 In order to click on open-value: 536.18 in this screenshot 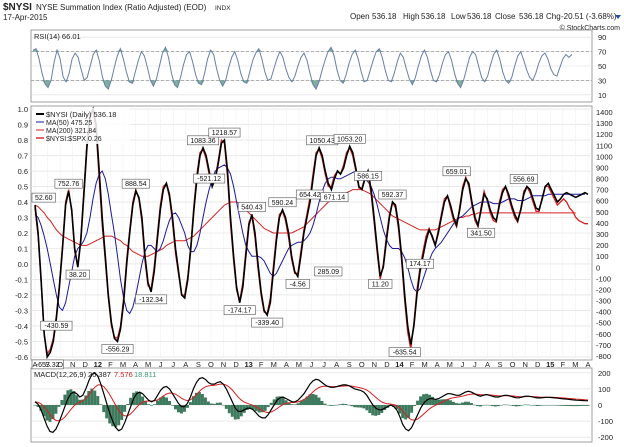, I will do `click(384, 16)`.